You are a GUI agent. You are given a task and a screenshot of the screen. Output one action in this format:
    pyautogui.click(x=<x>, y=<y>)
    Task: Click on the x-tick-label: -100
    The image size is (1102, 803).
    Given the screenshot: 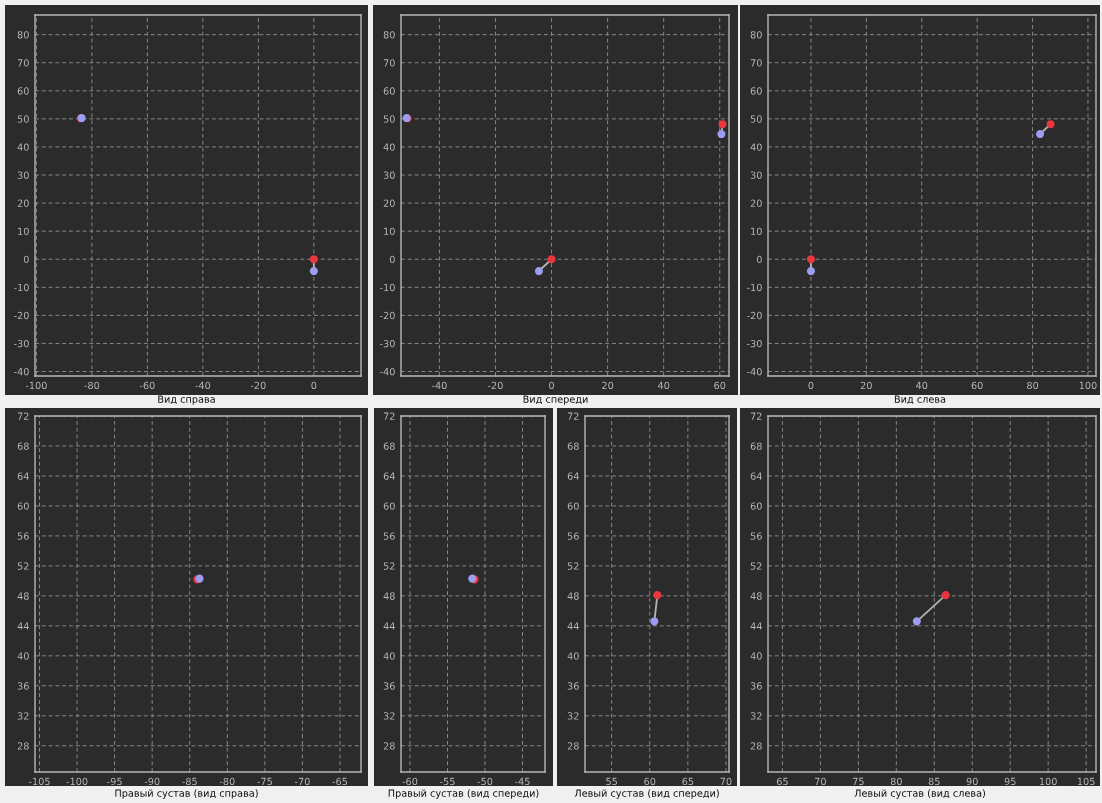 What is the action you would take?
    pyautogui.click(x=77, y=781)
    